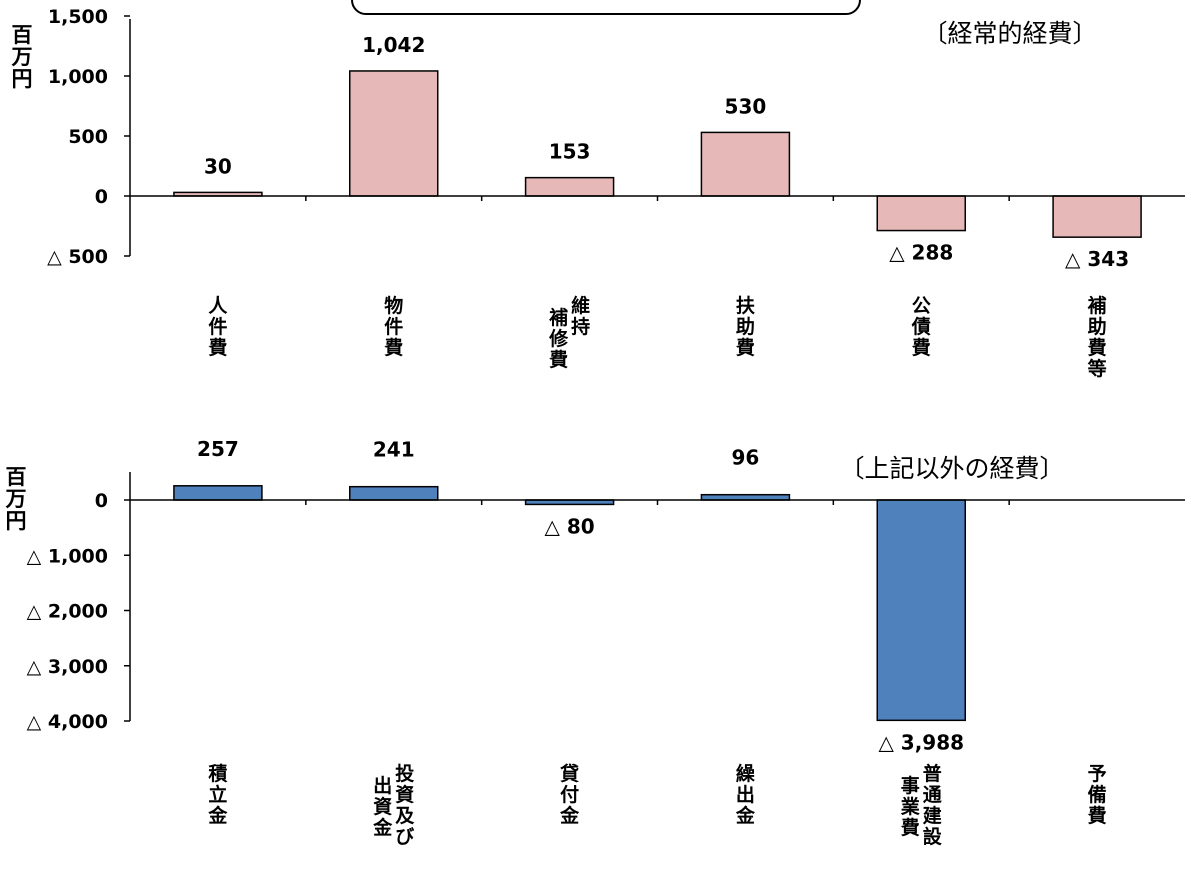  I want to click on category-char: び, so click(404, 837).